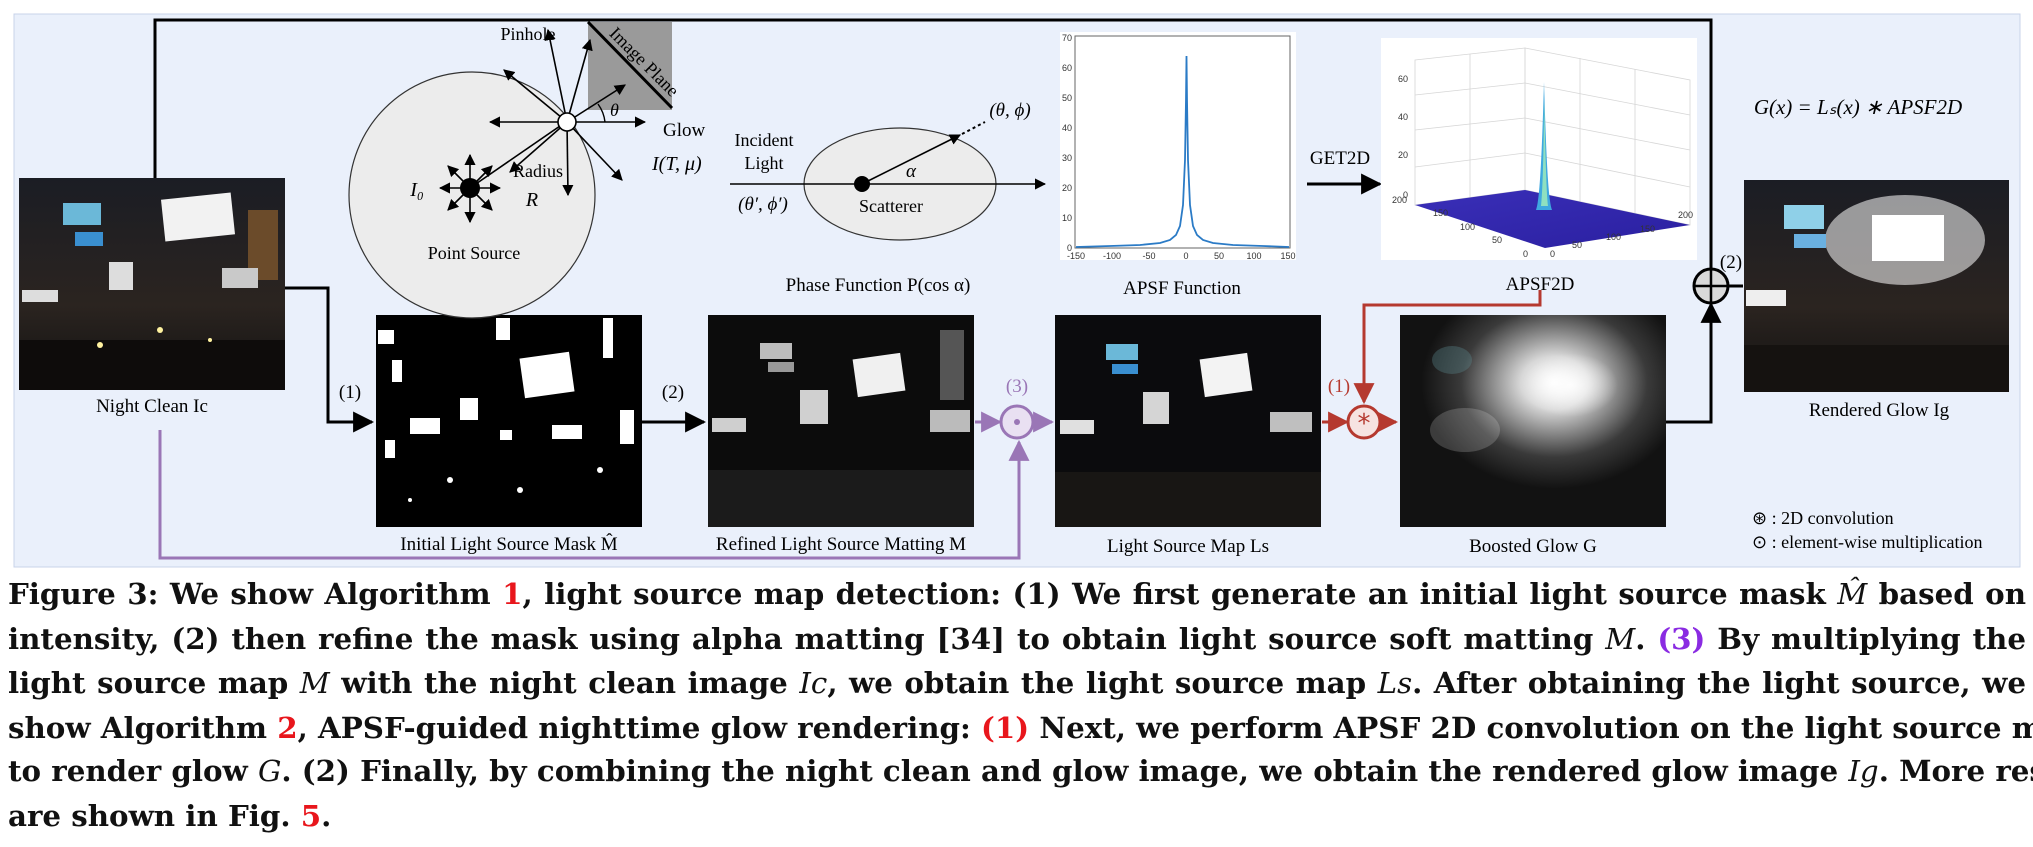  I want to click on label-rendered-glow: Rendered Glow Ig, so click(1879, 410).